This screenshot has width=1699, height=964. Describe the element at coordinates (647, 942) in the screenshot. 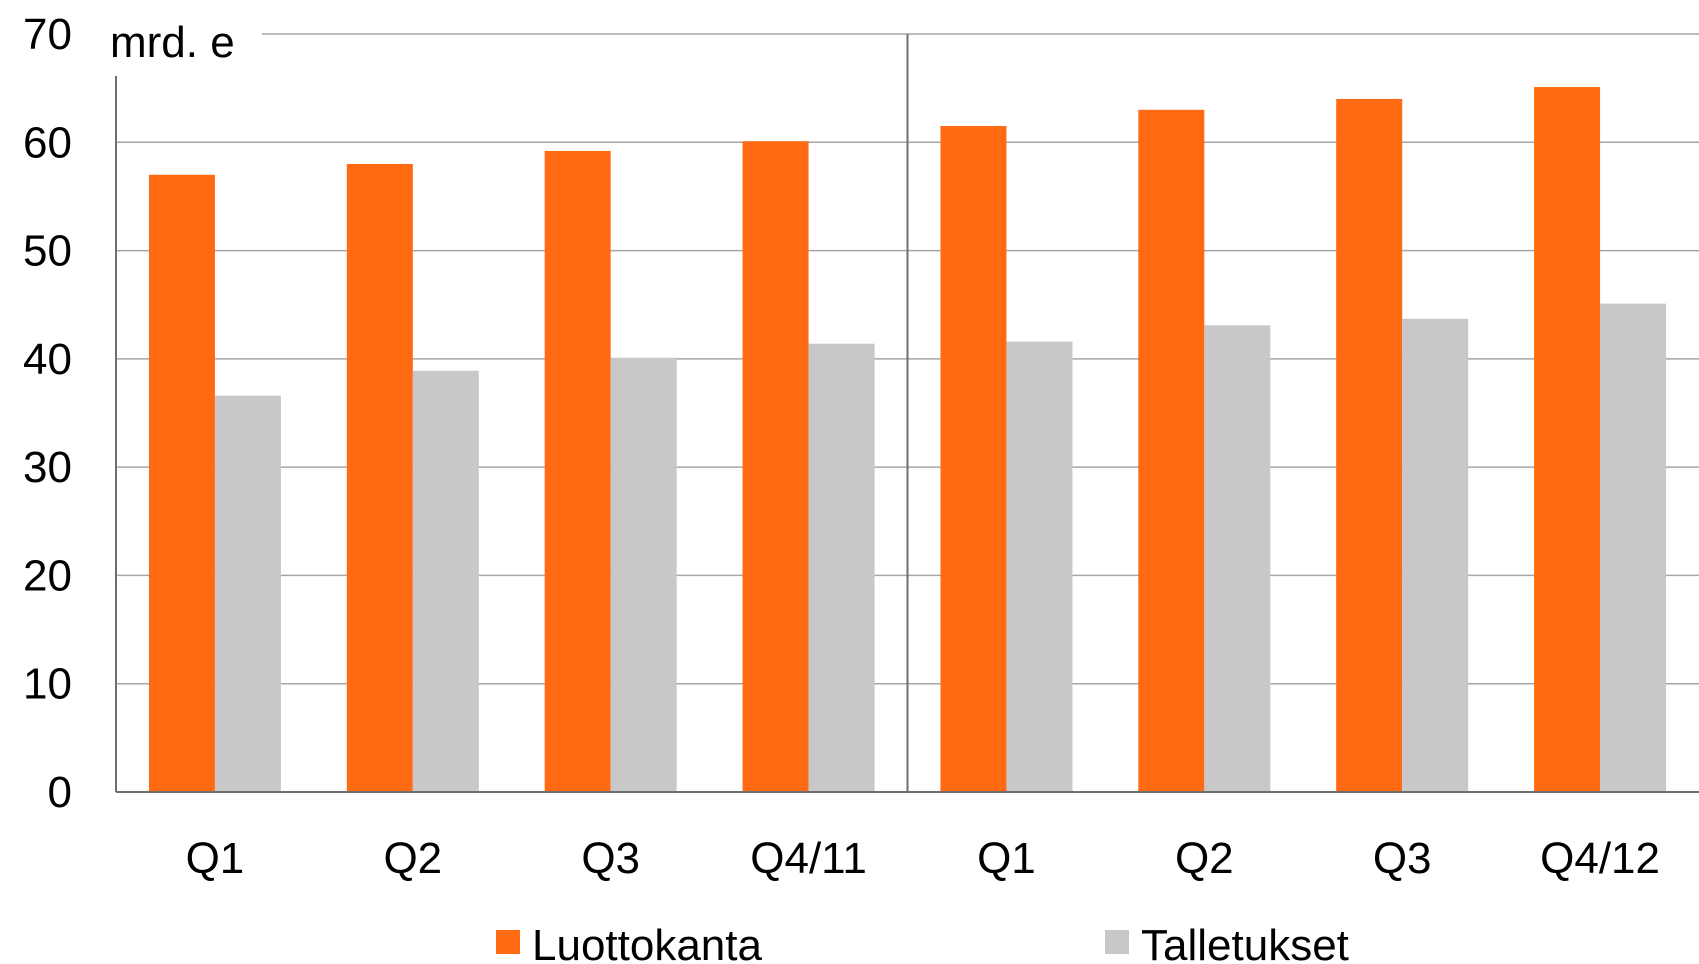

I see `legend-label-luottokanta: Luottokanta` at that location.